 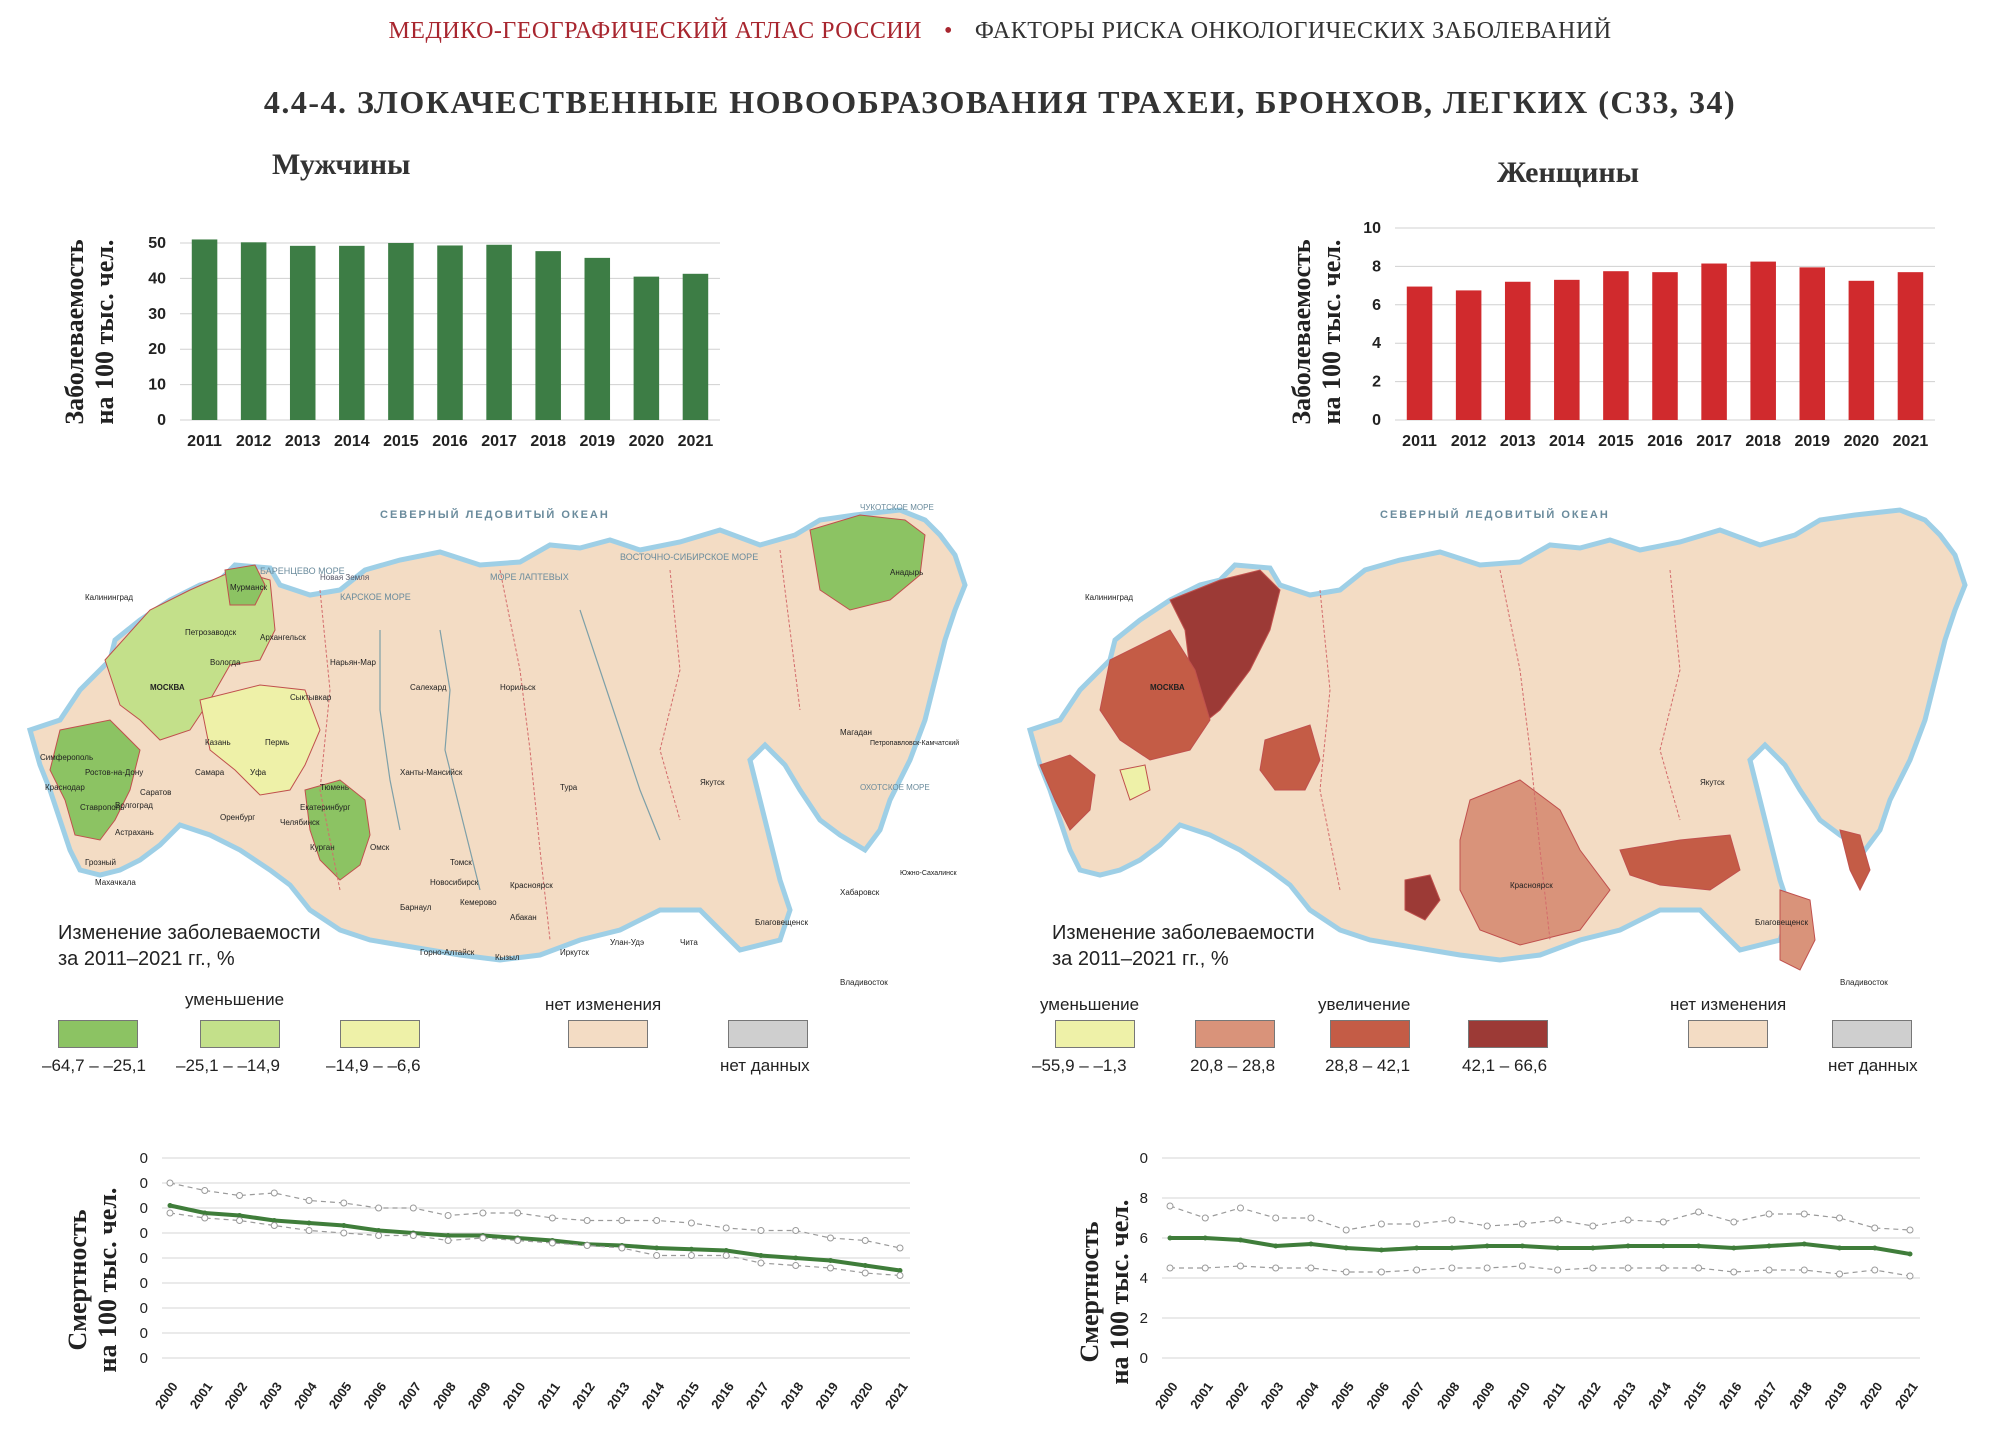 I want to click on women-mortality-ylabel: Смертность на 100 тыс. чел., so click(x=1105, y=1292).